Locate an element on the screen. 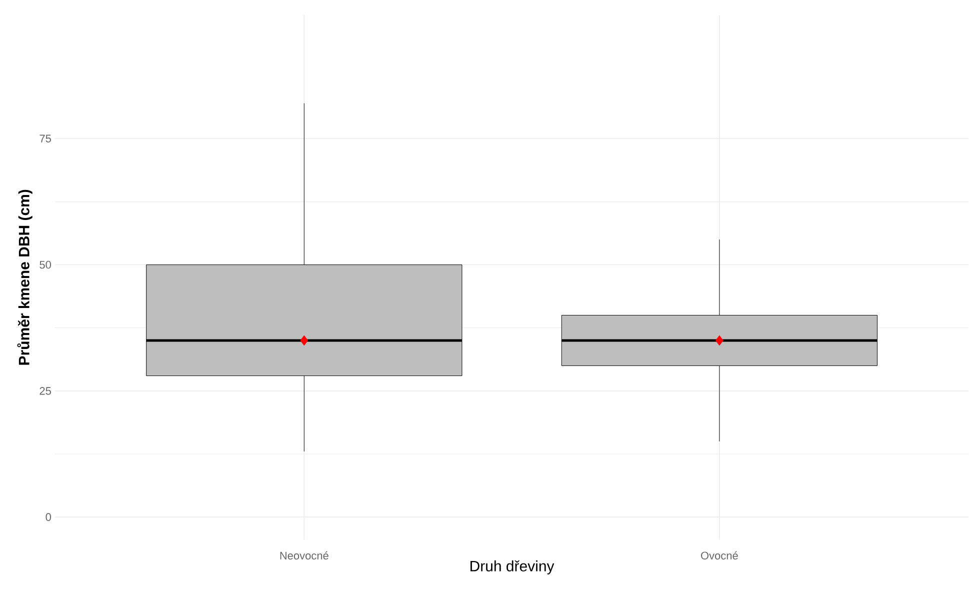 The height and width of the screenshot is (595, 969). y-tick-label: 50 is located at coordinates (46, 265).